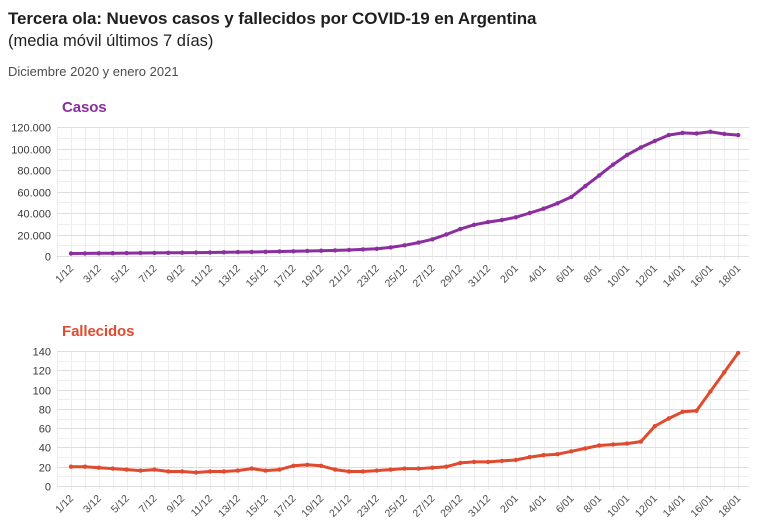 This screenshot has width=761, height=532. I want to click on y-tick-label: 0, so click(48, 488).